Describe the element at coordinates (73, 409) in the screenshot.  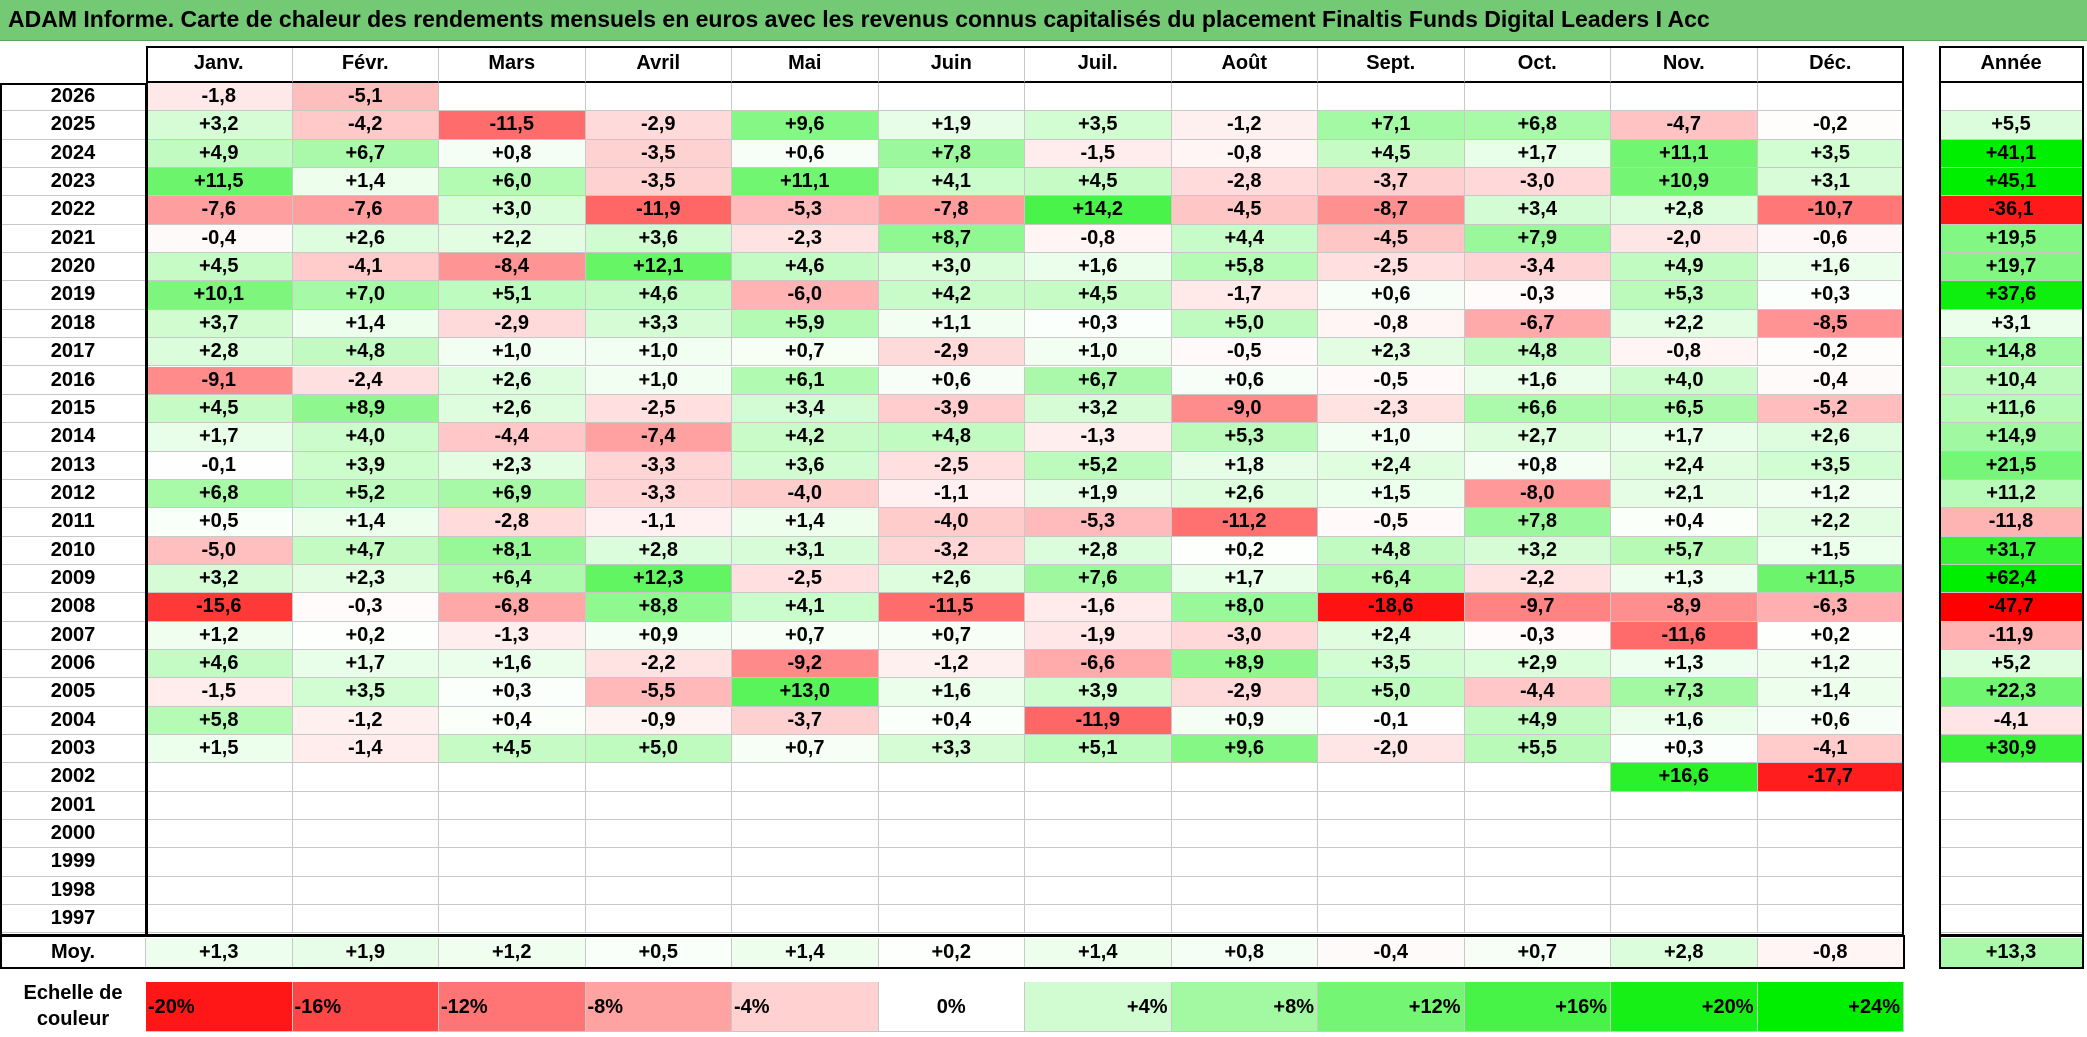
I see `row-year-label: 2015` at that location.